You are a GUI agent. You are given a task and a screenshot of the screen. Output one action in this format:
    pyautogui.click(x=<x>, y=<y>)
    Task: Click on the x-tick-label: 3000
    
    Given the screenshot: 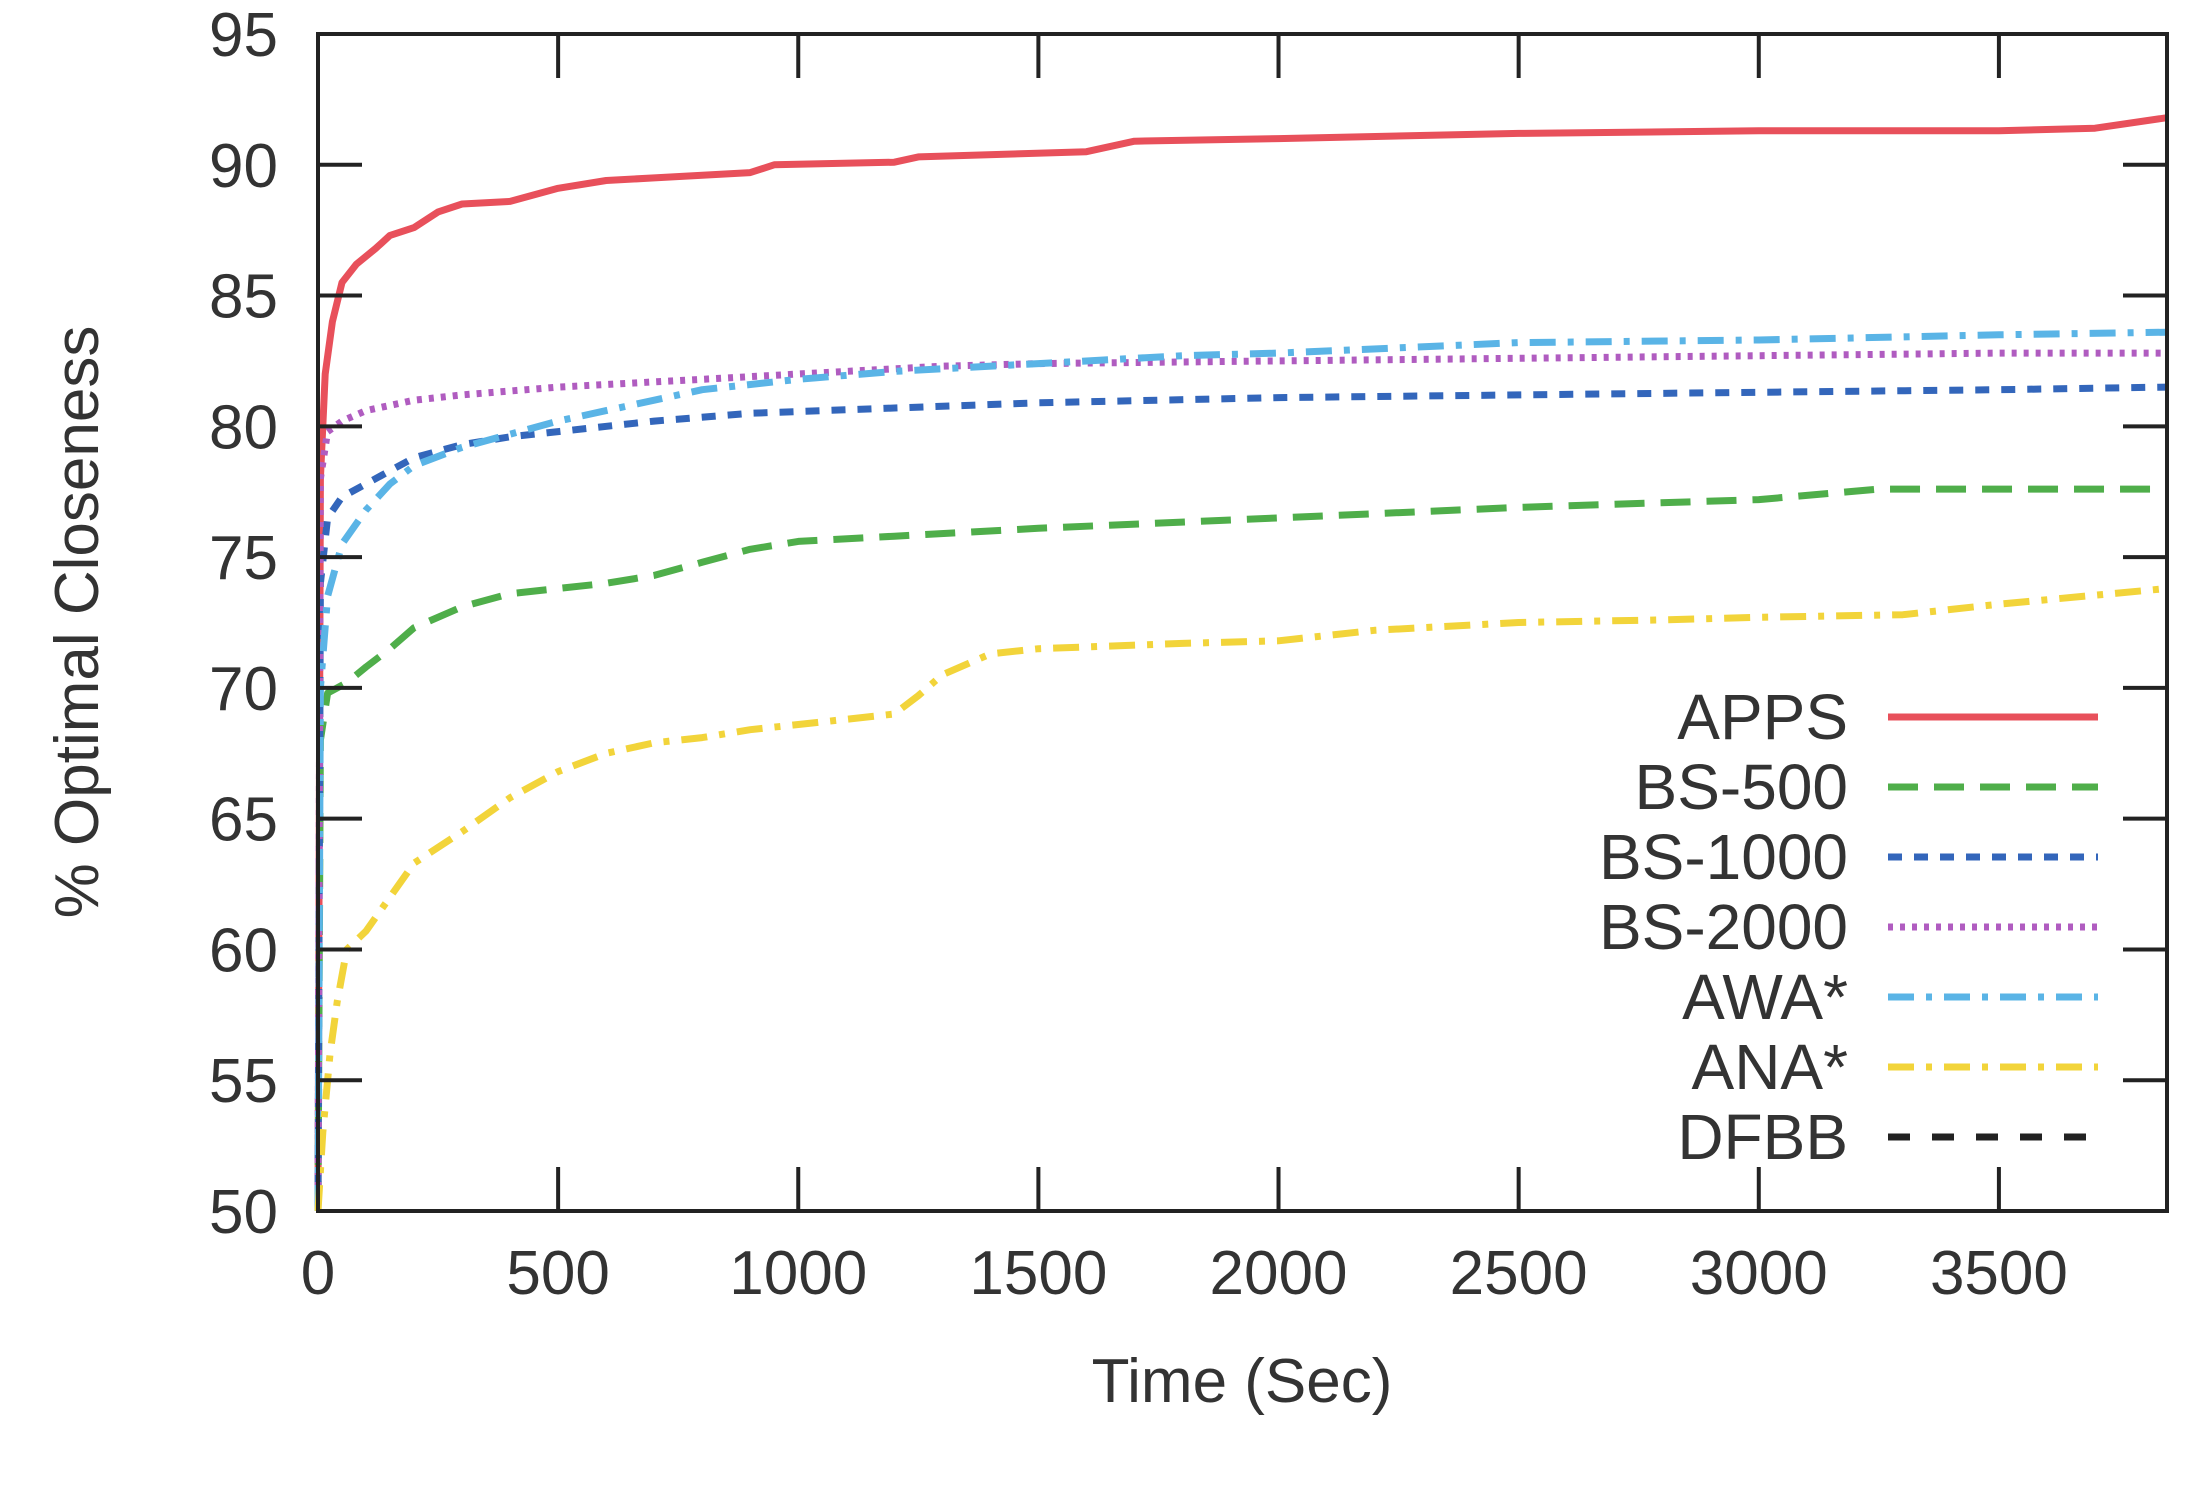 What is the action you would take?
    pyautogui.click(x=1759, y=1273)
    